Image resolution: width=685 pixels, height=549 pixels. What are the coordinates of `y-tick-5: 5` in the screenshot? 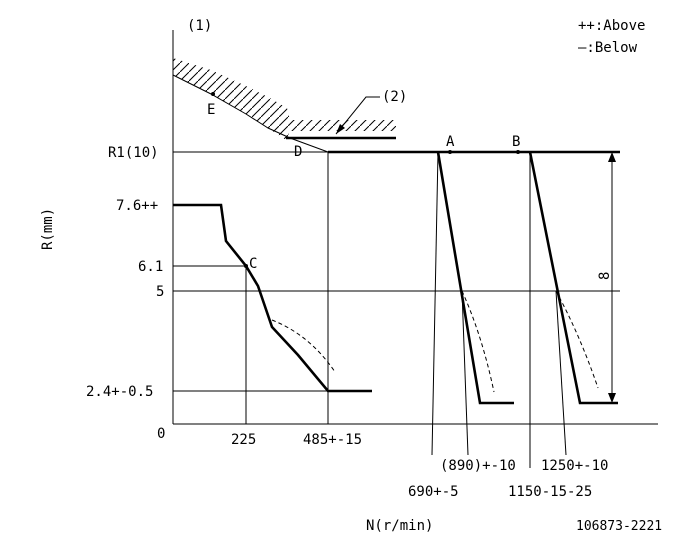 It's located at (160, 292).